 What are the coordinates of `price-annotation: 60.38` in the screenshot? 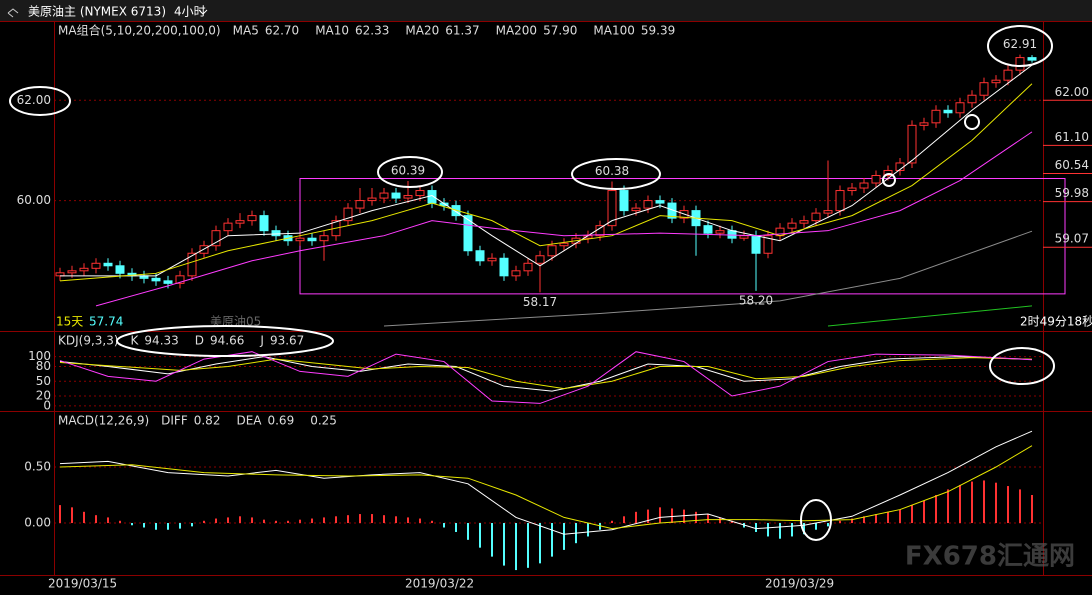 It's located at (612, 171).